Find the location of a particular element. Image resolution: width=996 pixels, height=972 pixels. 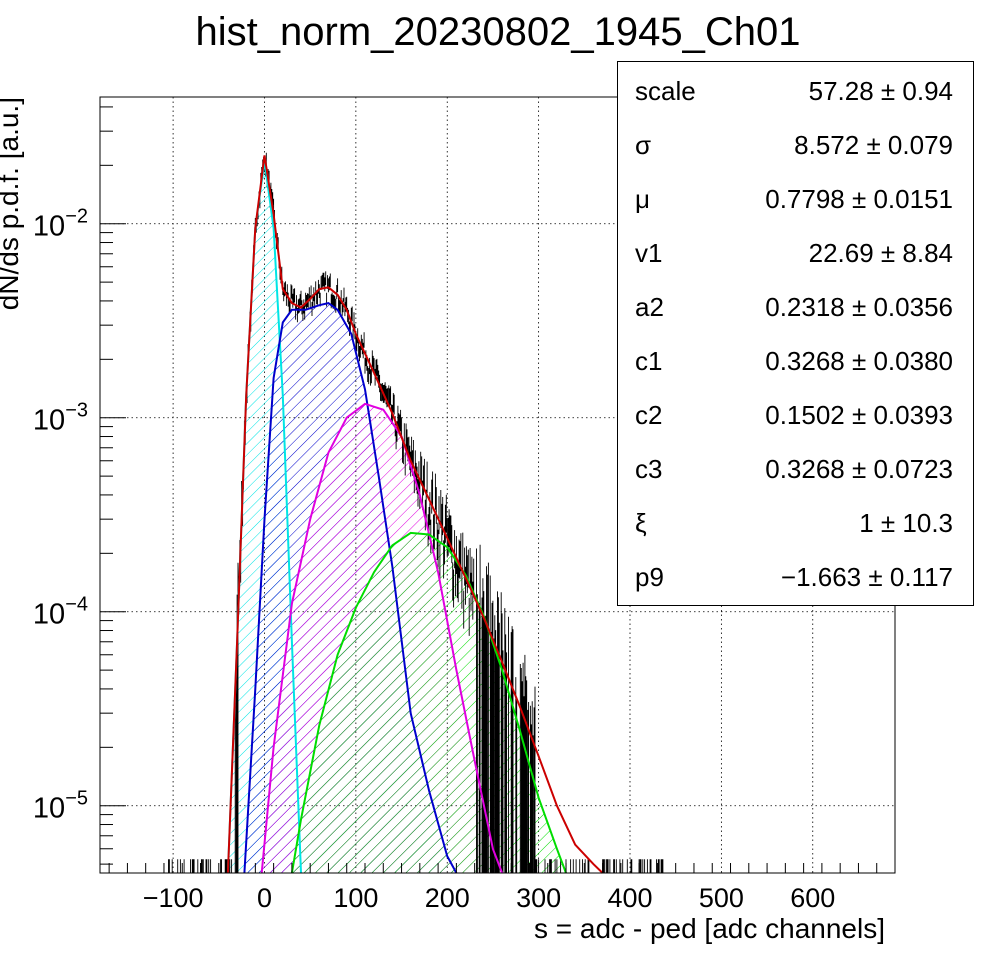

stat-name: c3 is located at coordinates (649, 469).